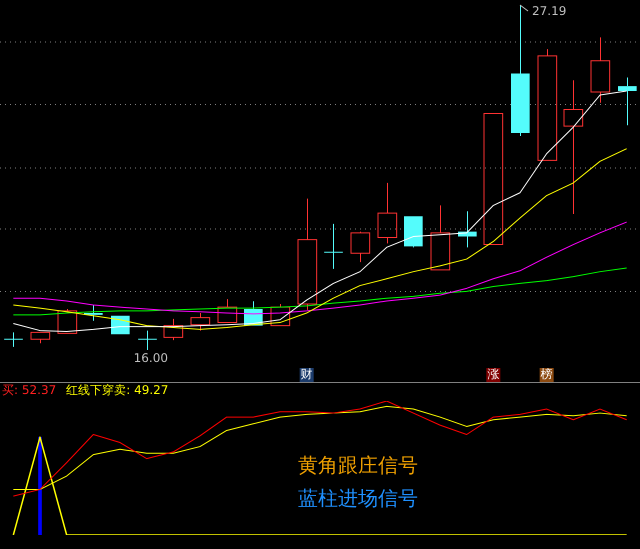  I want to click on text: 16.00, so click(151, 358).